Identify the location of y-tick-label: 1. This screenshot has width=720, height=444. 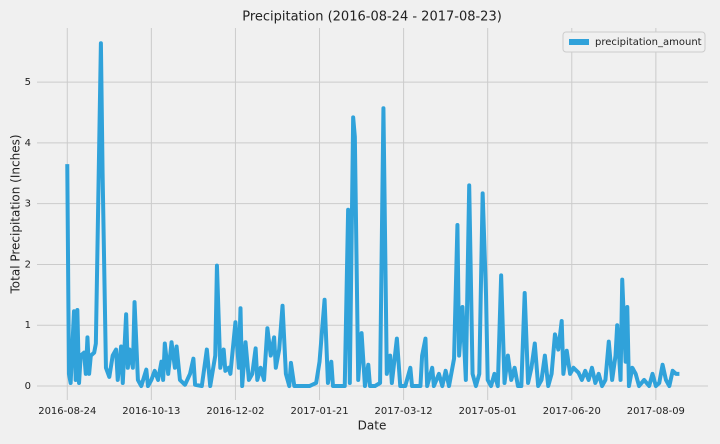
(28, 325).